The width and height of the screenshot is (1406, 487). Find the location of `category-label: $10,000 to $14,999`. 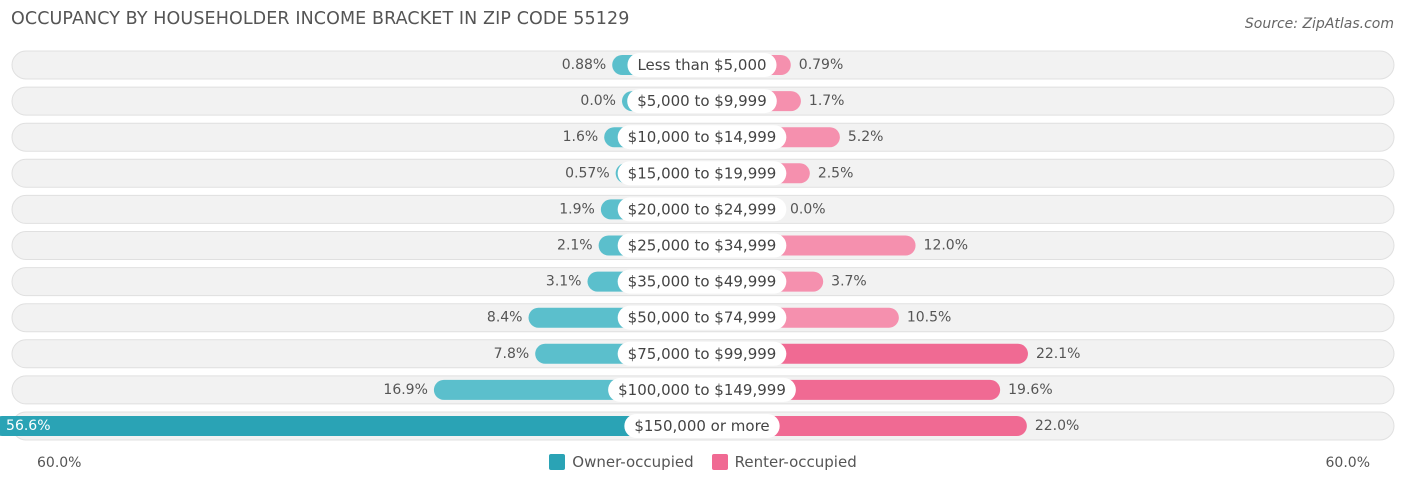

category-label: $10,000 to $14,999 is located at coordinates (702, 137).